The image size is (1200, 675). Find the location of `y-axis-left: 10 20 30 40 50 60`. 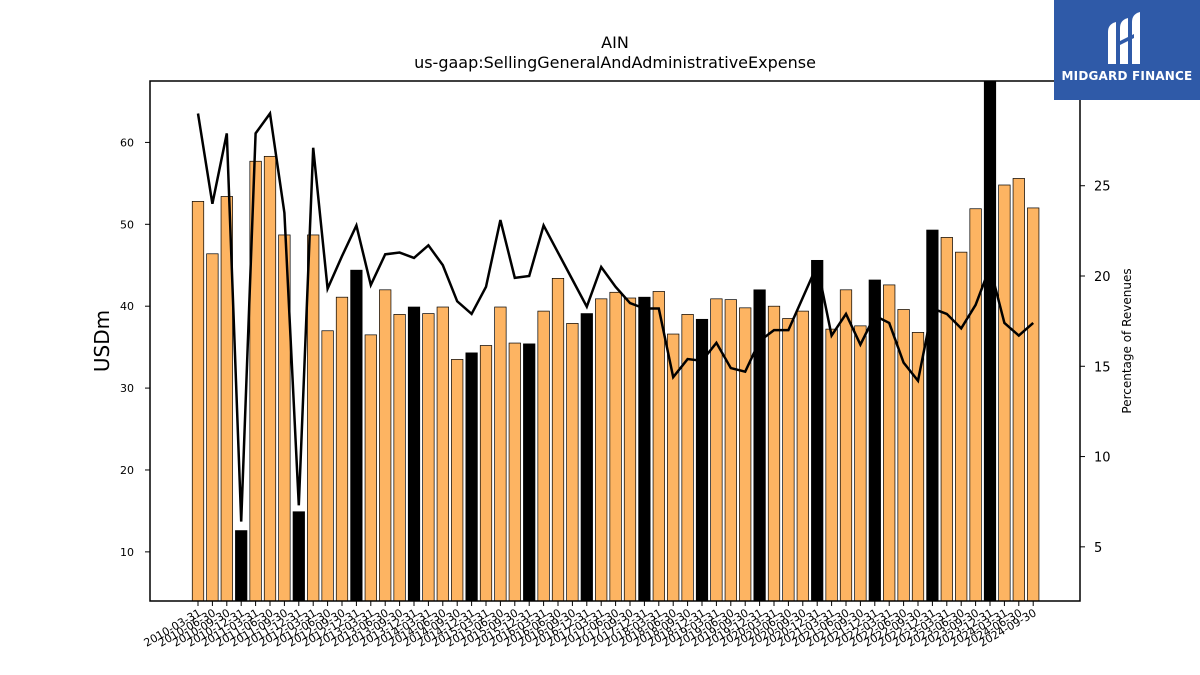

y-axis-left: 10 20 30 40 50 60 is located at coordinates (135, 347).